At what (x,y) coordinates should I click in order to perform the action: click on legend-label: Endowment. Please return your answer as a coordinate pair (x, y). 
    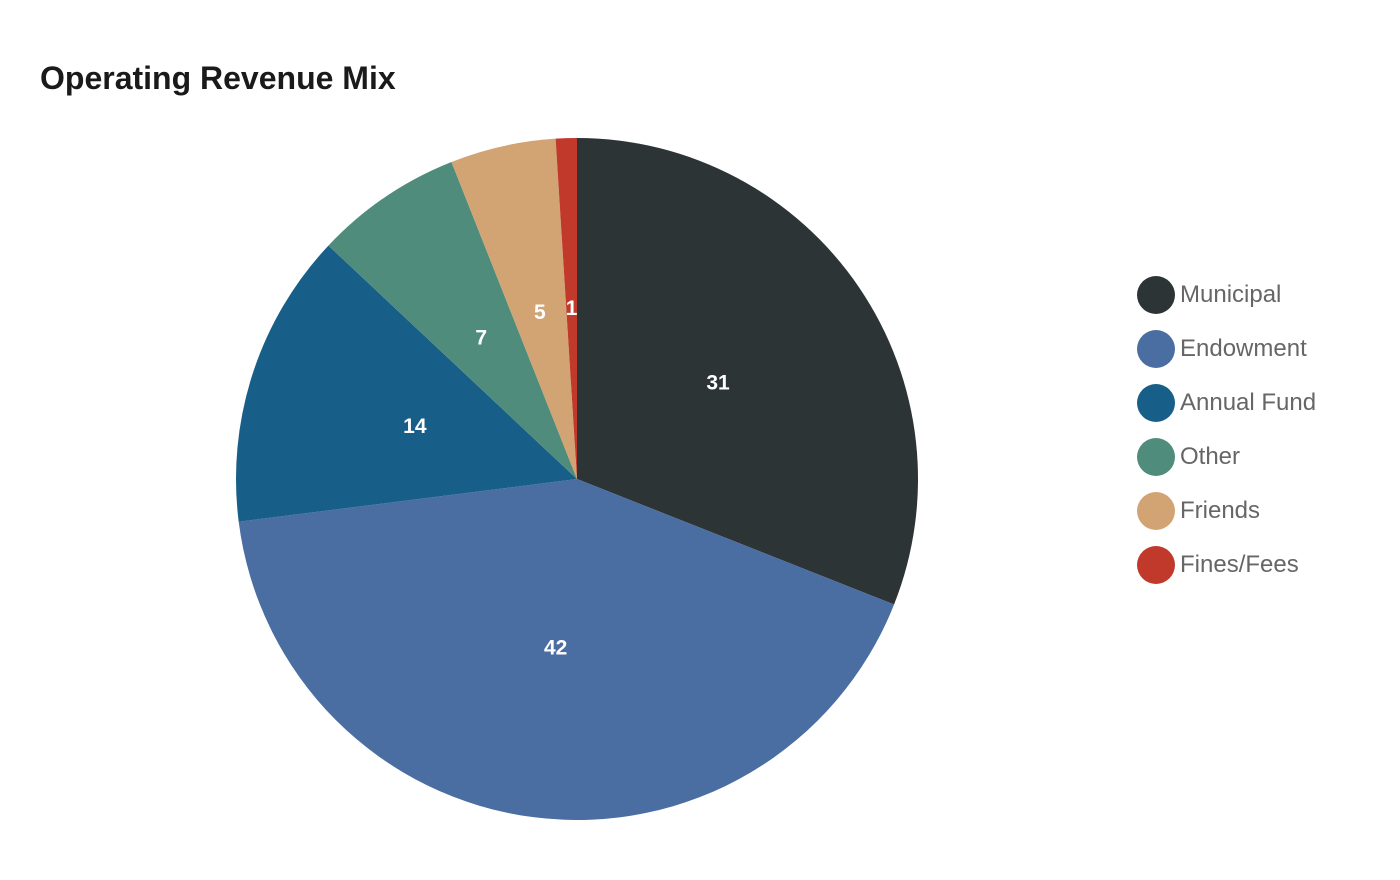
    Looking at the image, I should click on (1243, 348).